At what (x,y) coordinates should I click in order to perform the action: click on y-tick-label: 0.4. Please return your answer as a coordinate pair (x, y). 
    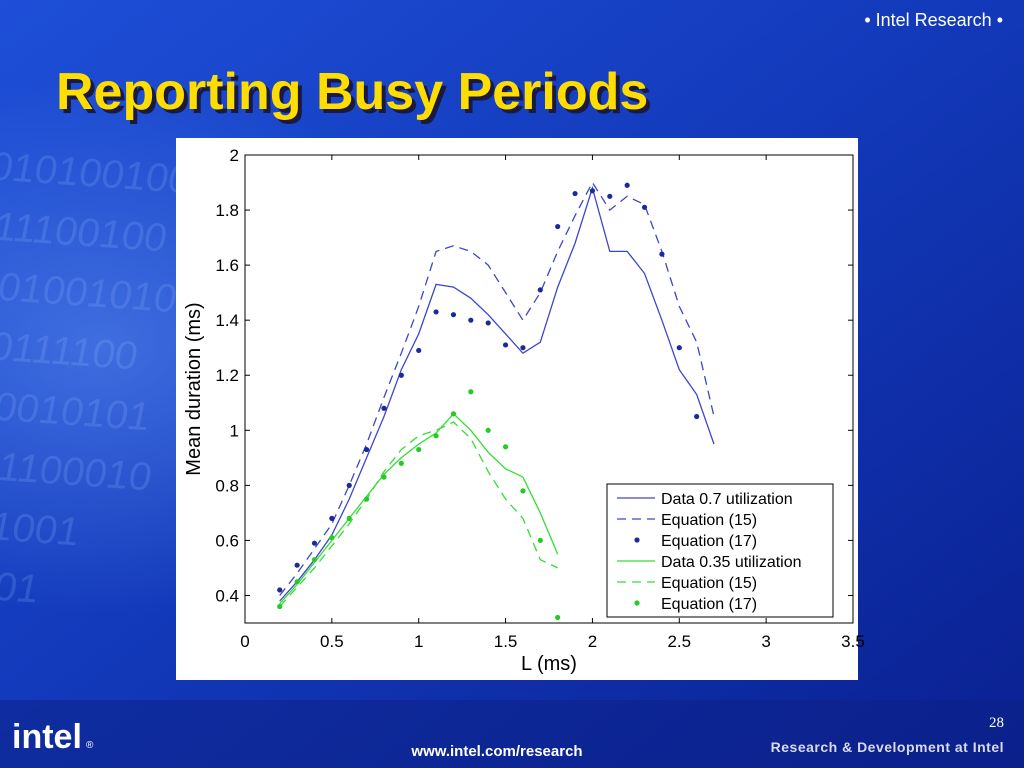
    Looking at the image, I should click on (227, 595).